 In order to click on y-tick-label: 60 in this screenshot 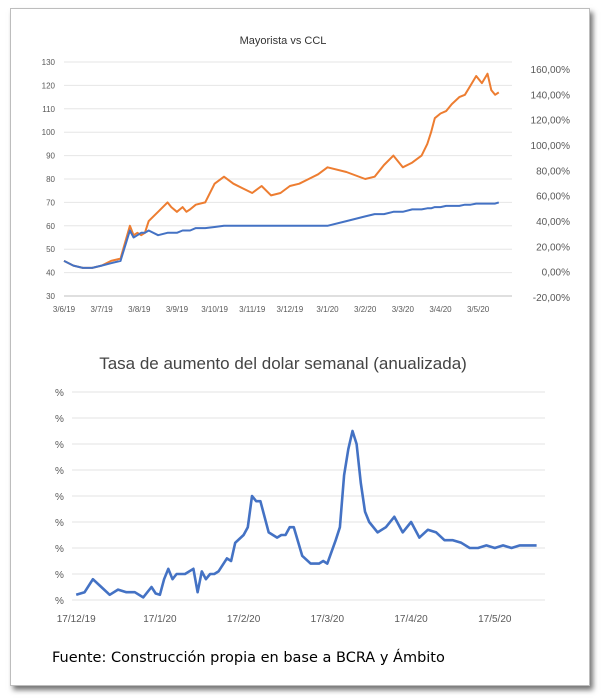, I will do `click(50, 226)`.